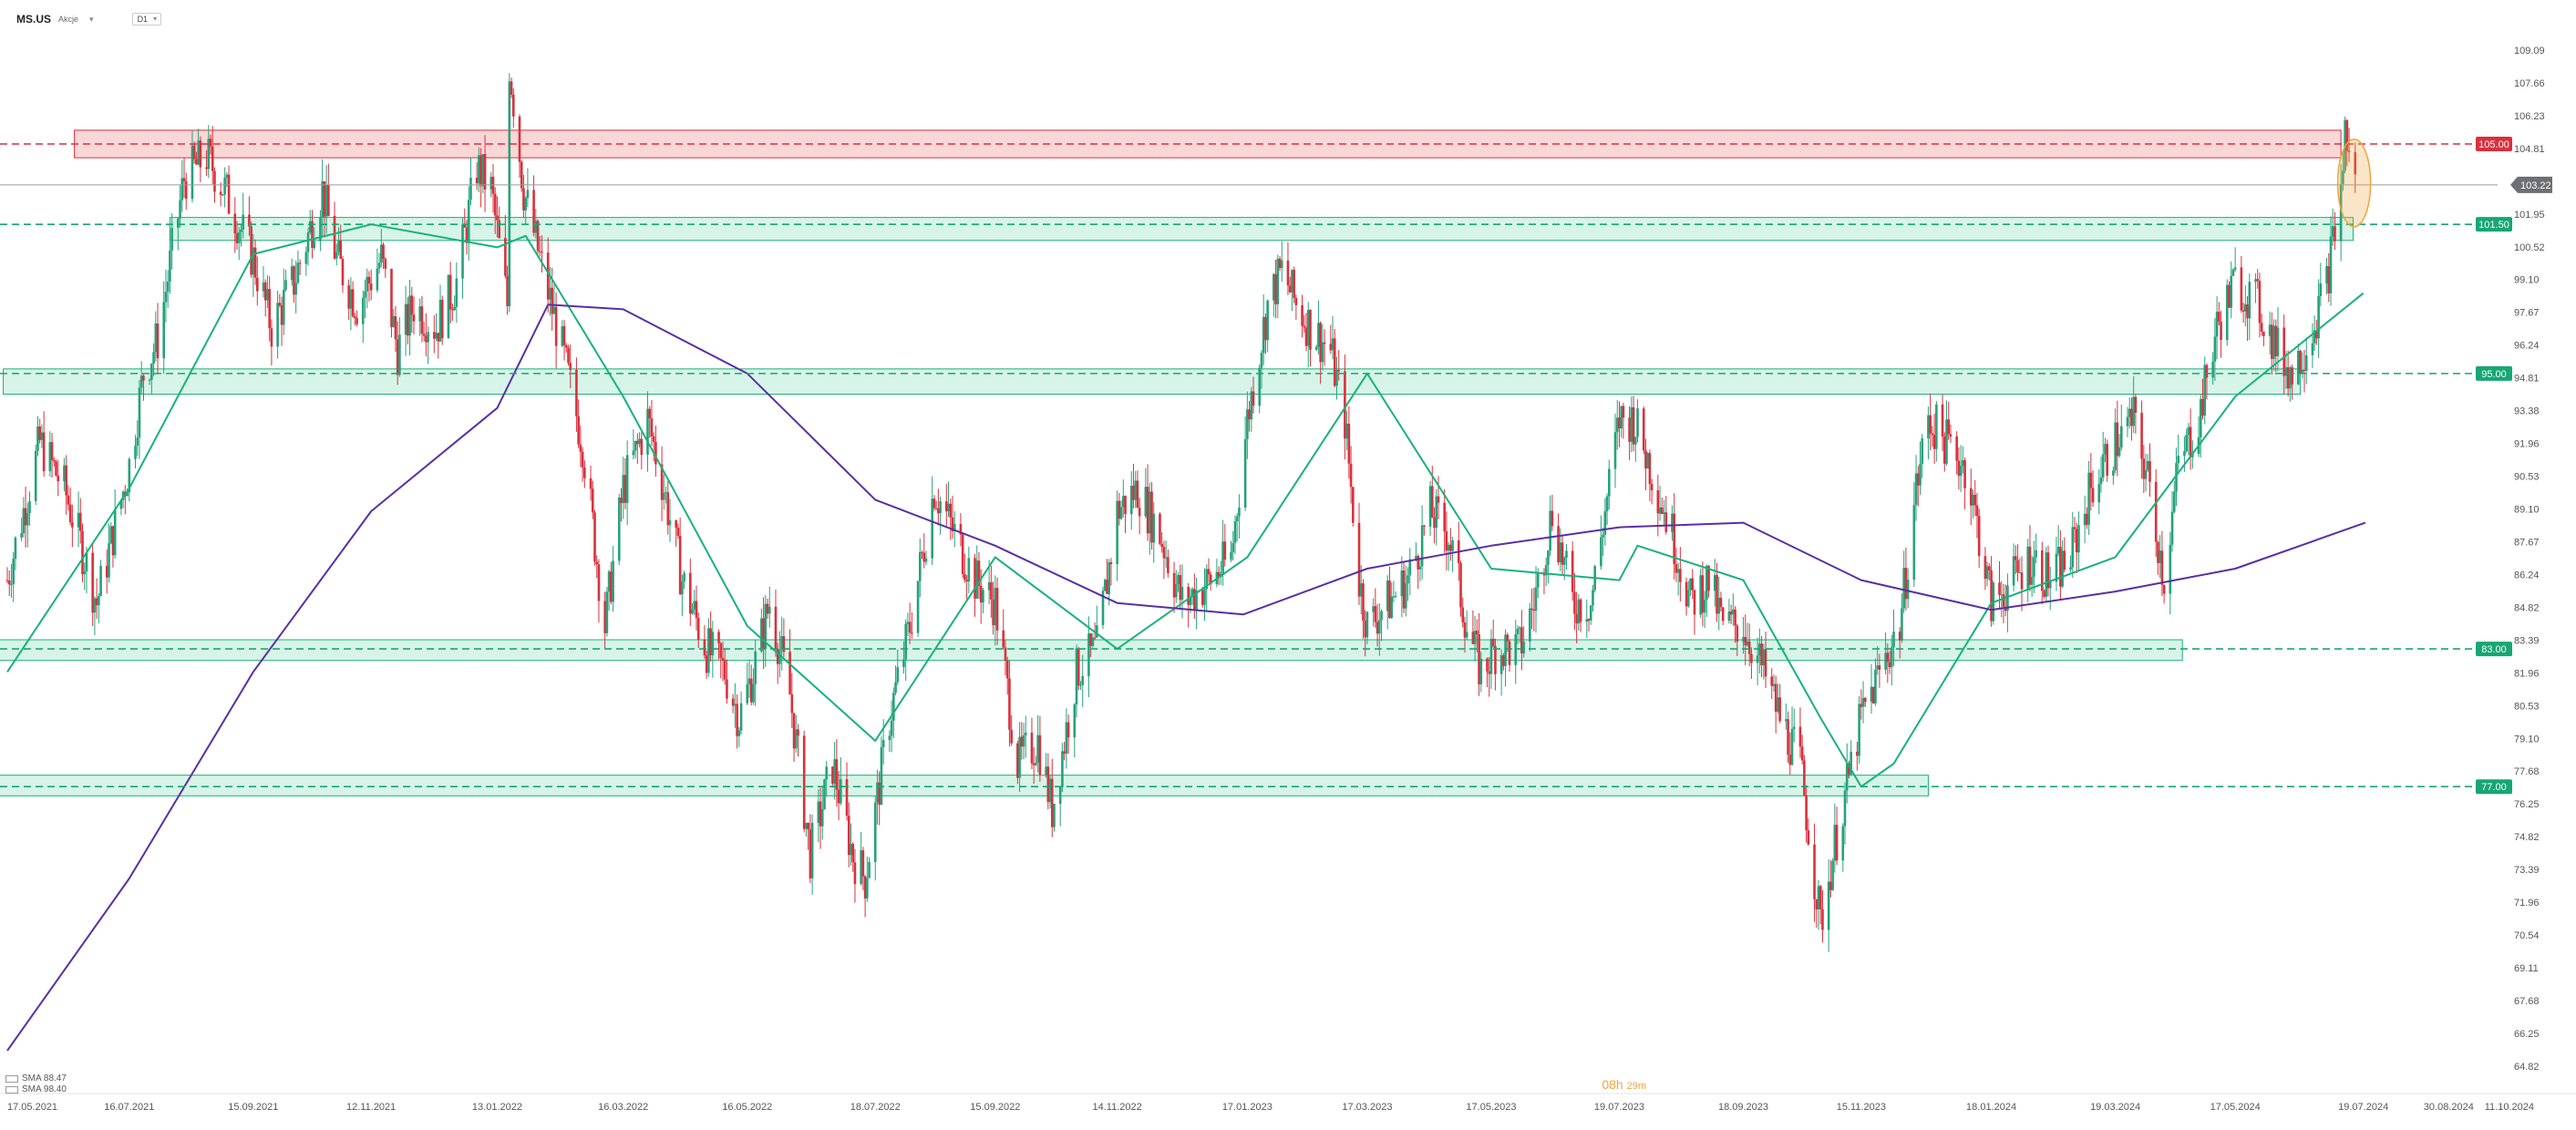 This screenshot has width=2576, height=1130. I want to click on x-tick-label: 12.11.2021, so click(371, 1107).